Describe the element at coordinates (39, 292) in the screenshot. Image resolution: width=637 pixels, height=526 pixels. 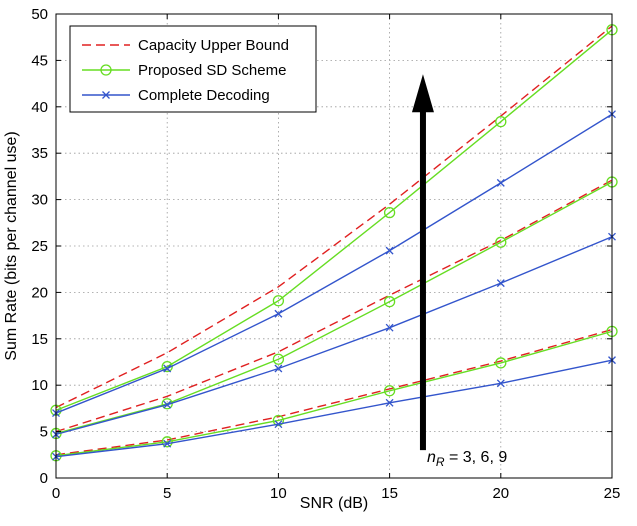
I see `y-tick-label: 20` at that location.